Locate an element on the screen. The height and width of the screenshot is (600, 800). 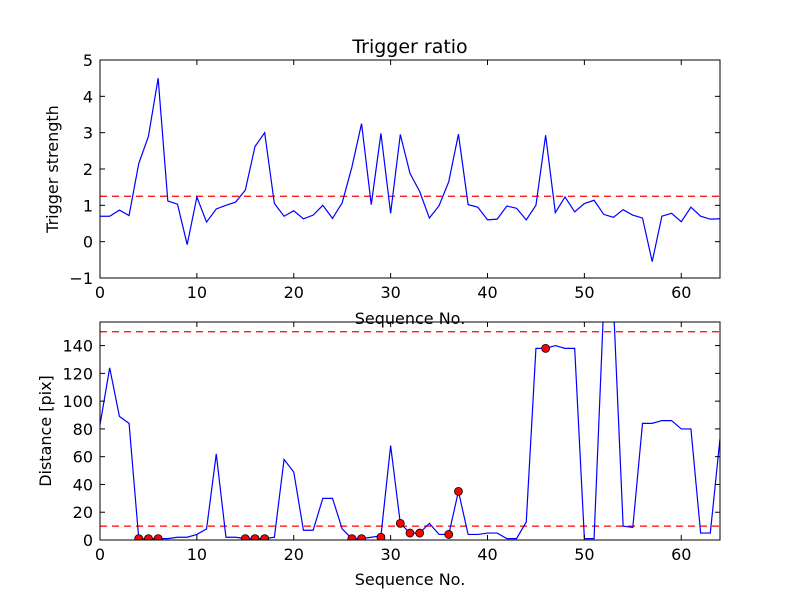
bottom-y-tick-label: 20 is located at coordinates (83, 512).